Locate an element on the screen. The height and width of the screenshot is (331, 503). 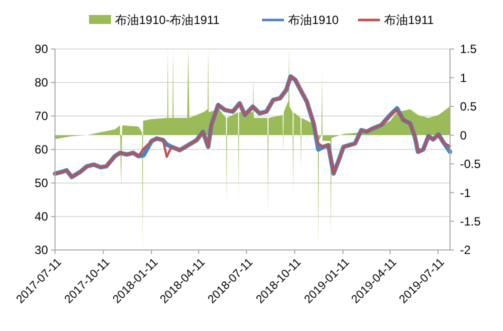
y2-tick-label: -1 is located at coordinates (465, 193).